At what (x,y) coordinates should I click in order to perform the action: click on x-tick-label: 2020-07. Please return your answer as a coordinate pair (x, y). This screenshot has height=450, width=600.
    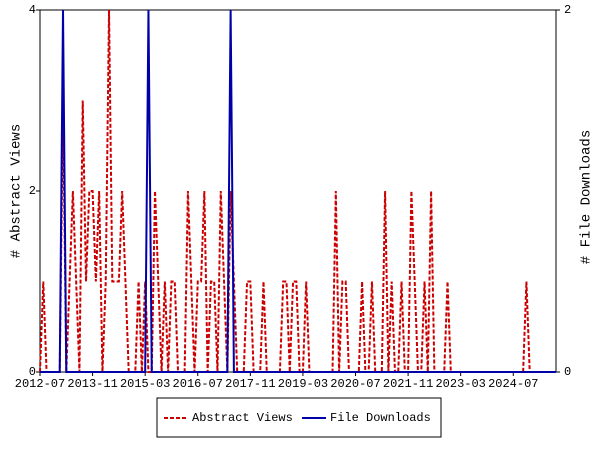
    Looking at the image, I should click on (355, 384).